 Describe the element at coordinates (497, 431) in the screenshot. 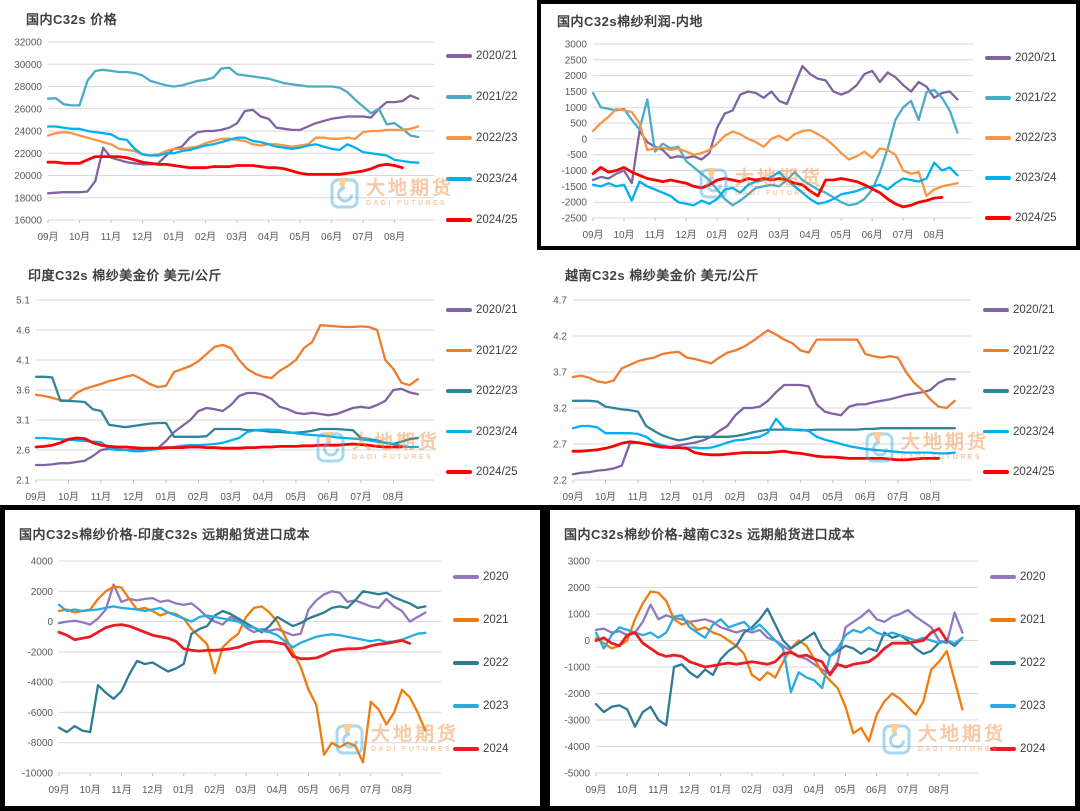

I see `legend-label: 2023/24` at that location.